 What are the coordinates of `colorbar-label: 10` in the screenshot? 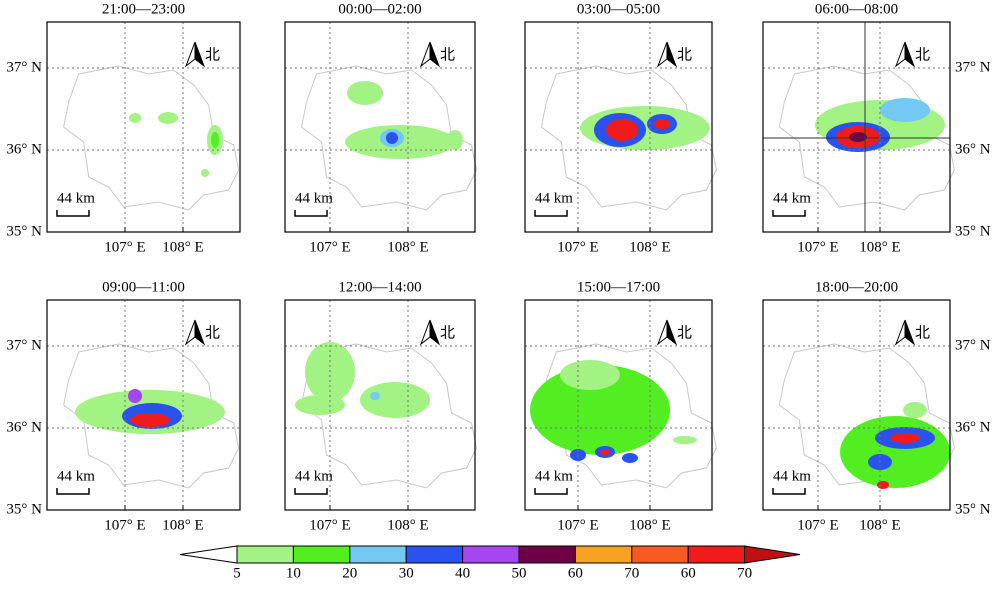 It's located at (293, 573).